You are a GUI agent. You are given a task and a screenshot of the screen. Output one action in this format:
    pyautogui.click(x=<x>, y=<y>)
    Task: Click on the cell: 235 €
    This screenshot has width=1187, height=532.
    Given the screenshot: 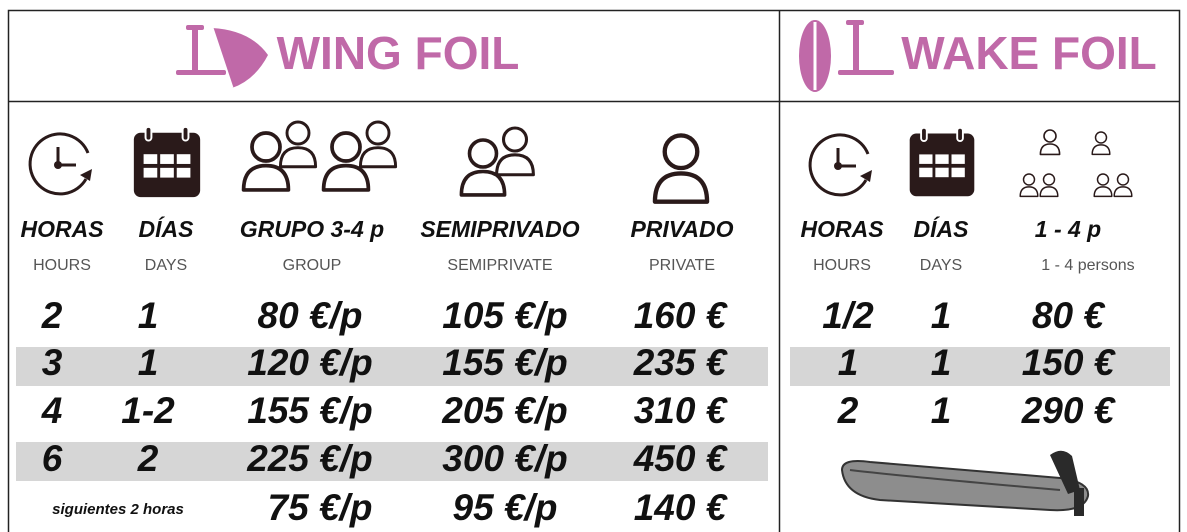 What is the action you would take?
    pyautogui.click(x=680, y=362)
    